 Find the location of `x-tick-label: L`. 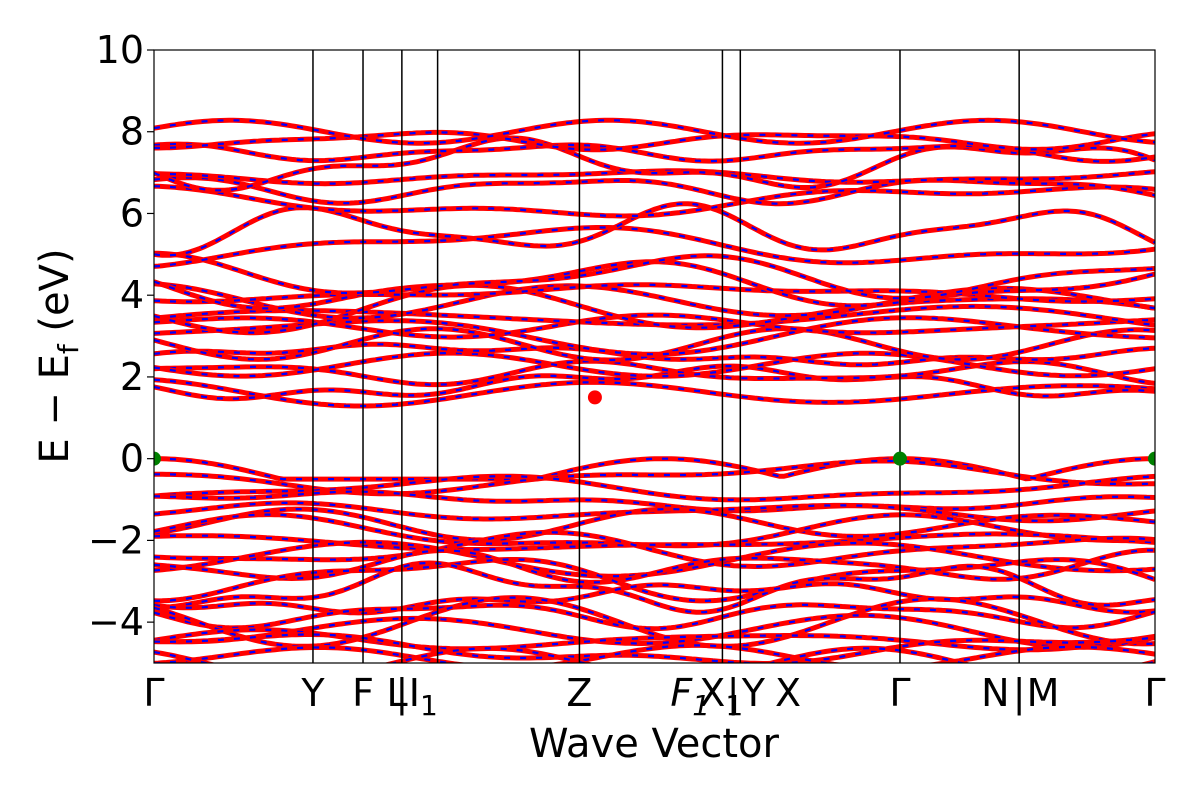

x-tick-label: L is located at coordinates (397, 693).